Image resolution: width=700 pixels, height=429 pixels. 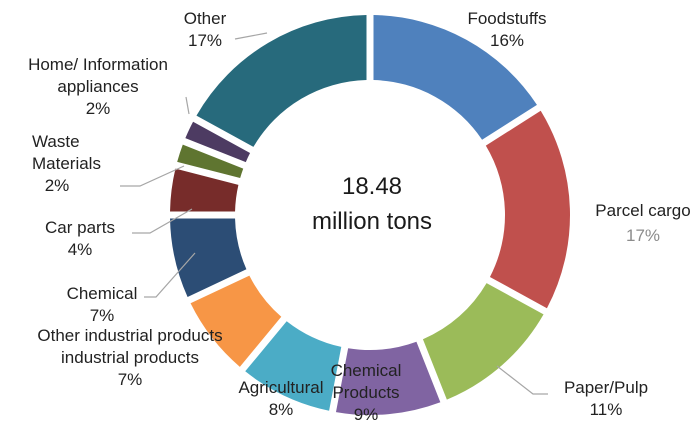 What do you see at coordinates (642, 223) in the screenshot?
I see `slice-label: Parcel cargo 17%` at bounding box center [642, 223].